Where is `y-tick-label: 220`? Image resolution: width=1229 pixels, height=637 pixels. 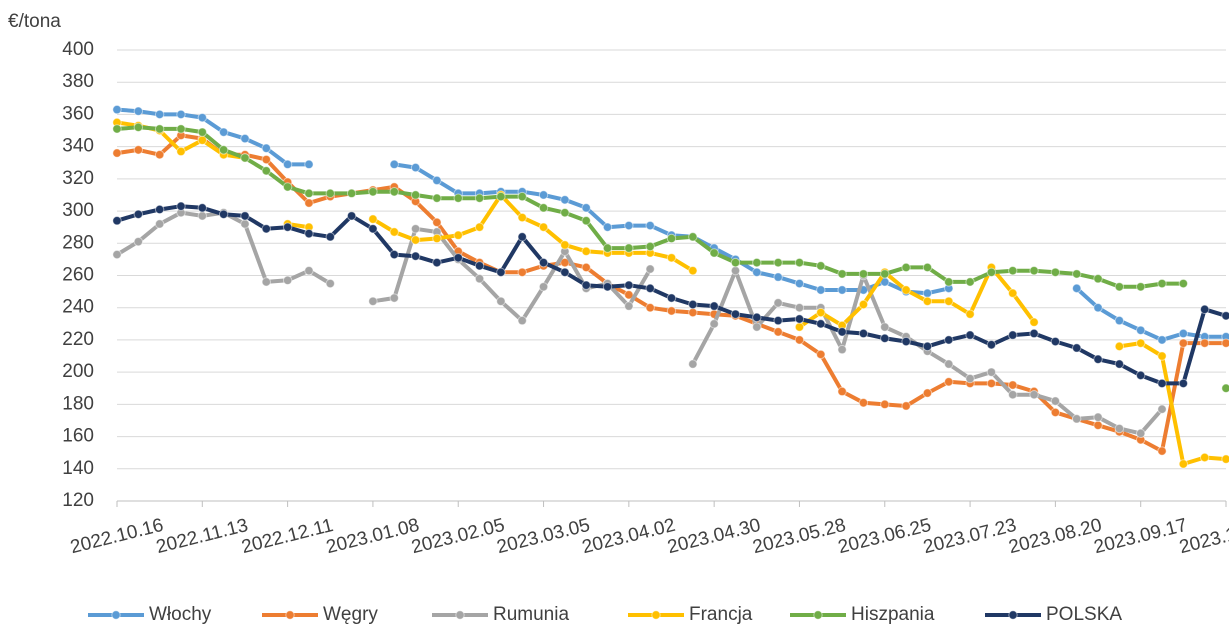 y-tick-label: 220 is located at coordinates (78, 339).